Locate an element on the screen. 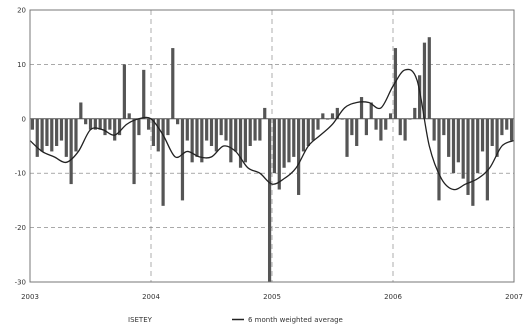 This screenshot has height=327, width=523. x-tick-label: 2007 is located at coordinates (514, 297).